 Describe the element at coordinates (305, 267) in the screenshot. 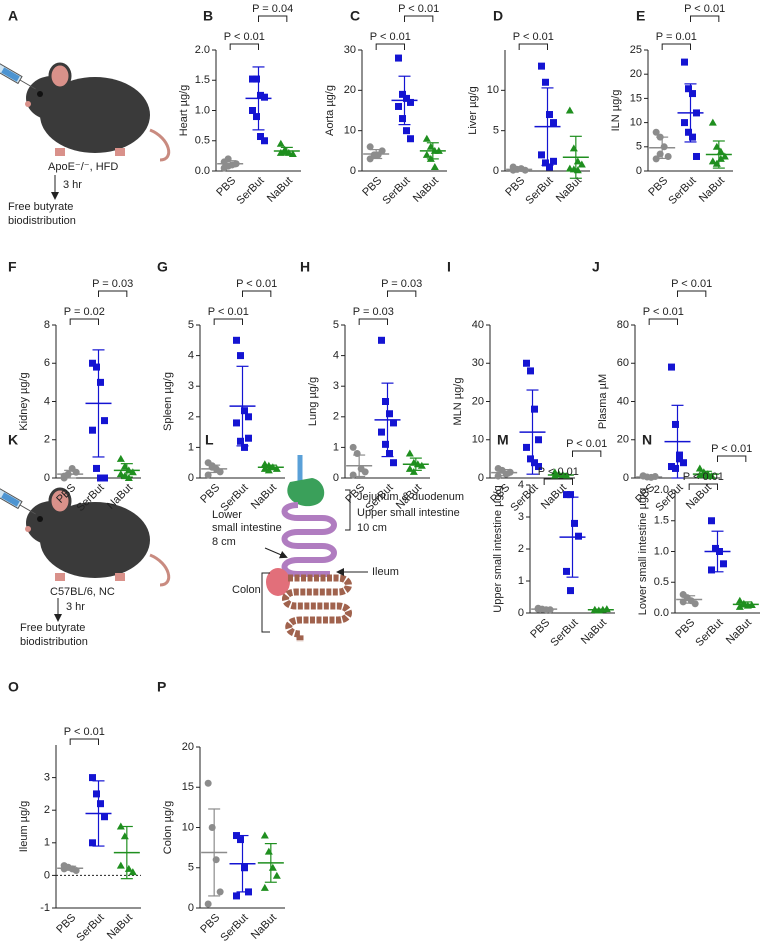

I see `panel-letter: H` at that location.